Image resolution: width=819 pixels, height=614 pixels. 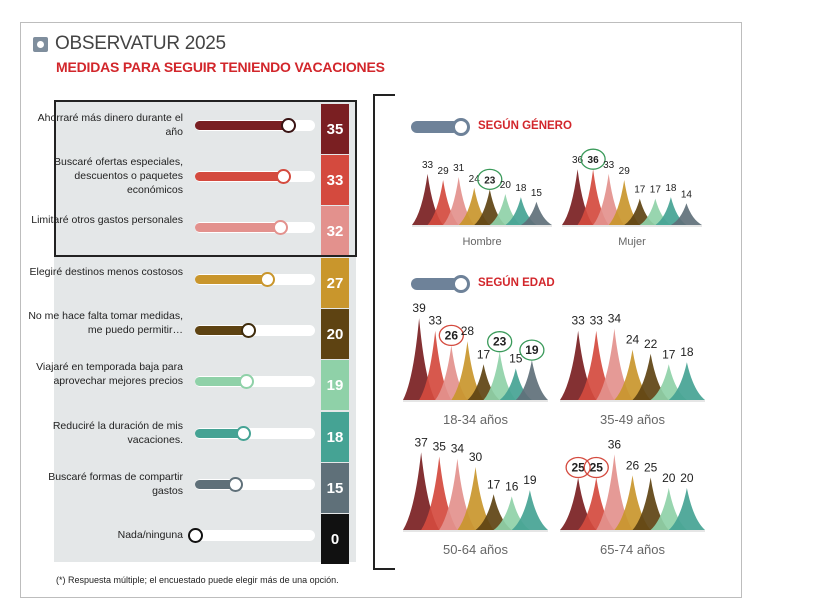 I want to click on peak-value-label: 30, so click(x=476, y=457).